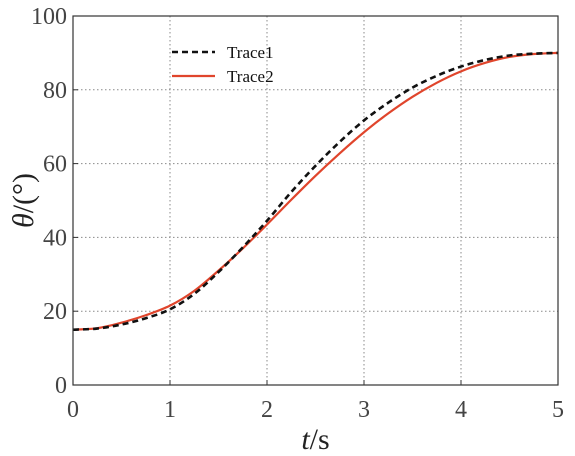 This screenshot has height=456, width=575. What do you see at coordinates (61, 386) in the screenshot?
I see `y-tick-label: 0` at bounding box center [61, 386].